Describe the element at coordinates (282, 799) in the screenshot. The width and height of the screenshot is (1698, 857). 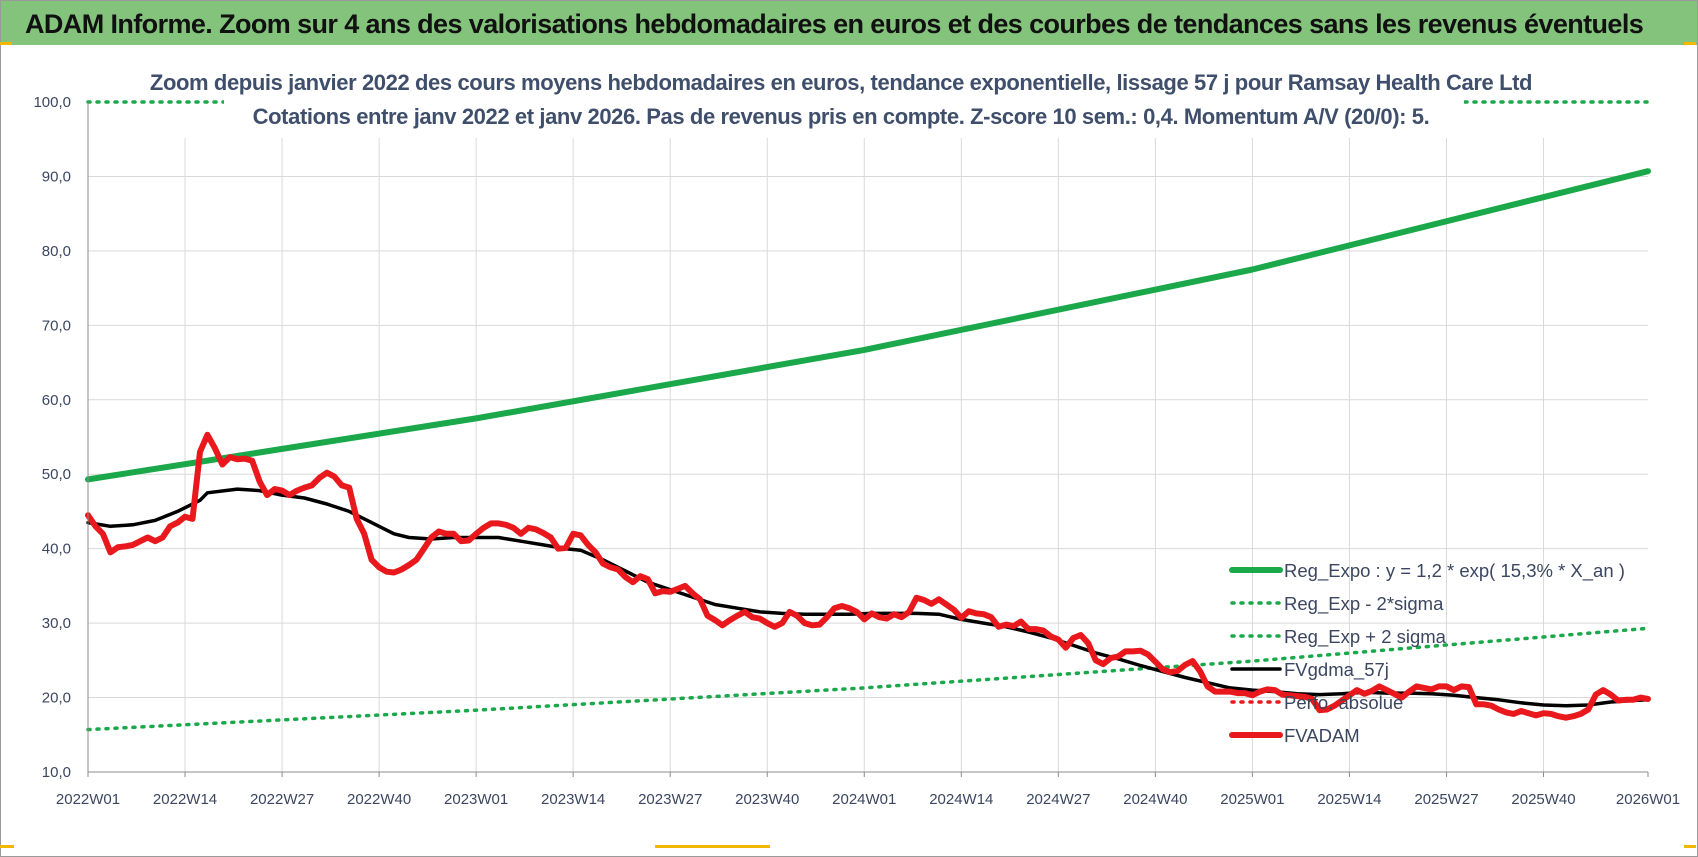
I see `x-tick-label: 2022W27` at that location.